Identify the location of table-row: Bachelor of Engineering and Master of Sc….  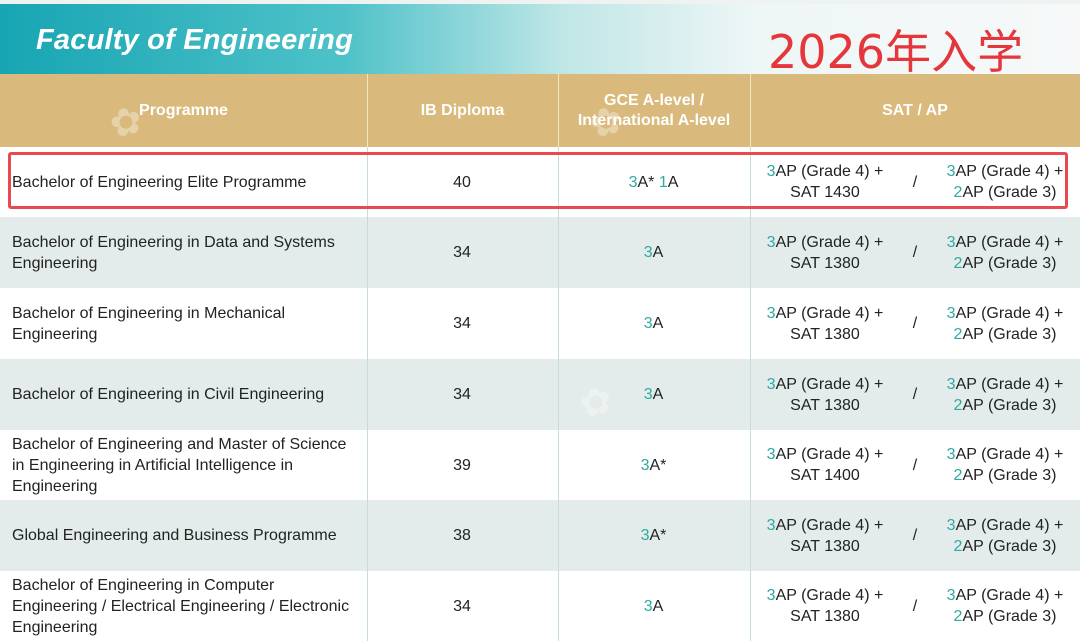
(540, 465).